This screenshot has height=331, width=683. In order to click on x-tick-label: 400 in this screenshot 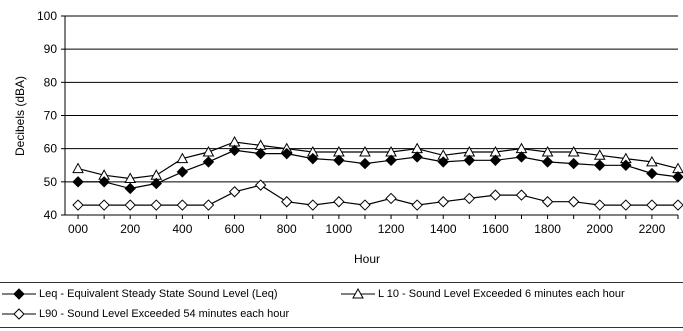, I will do `click(182, 229)`.